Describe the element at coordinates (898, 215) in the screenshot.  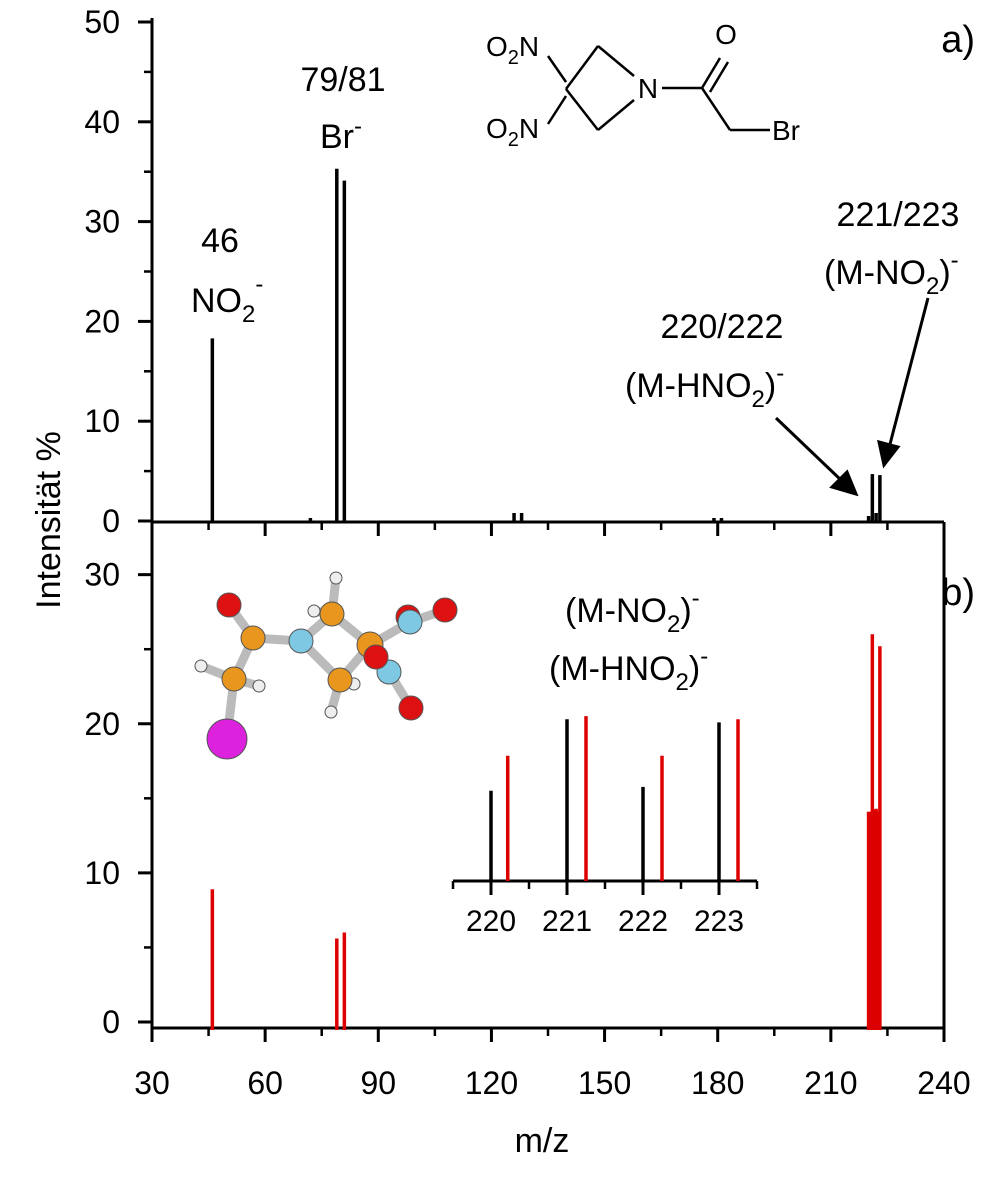
I see `peak-221-mz-label: 221/223` at that location.